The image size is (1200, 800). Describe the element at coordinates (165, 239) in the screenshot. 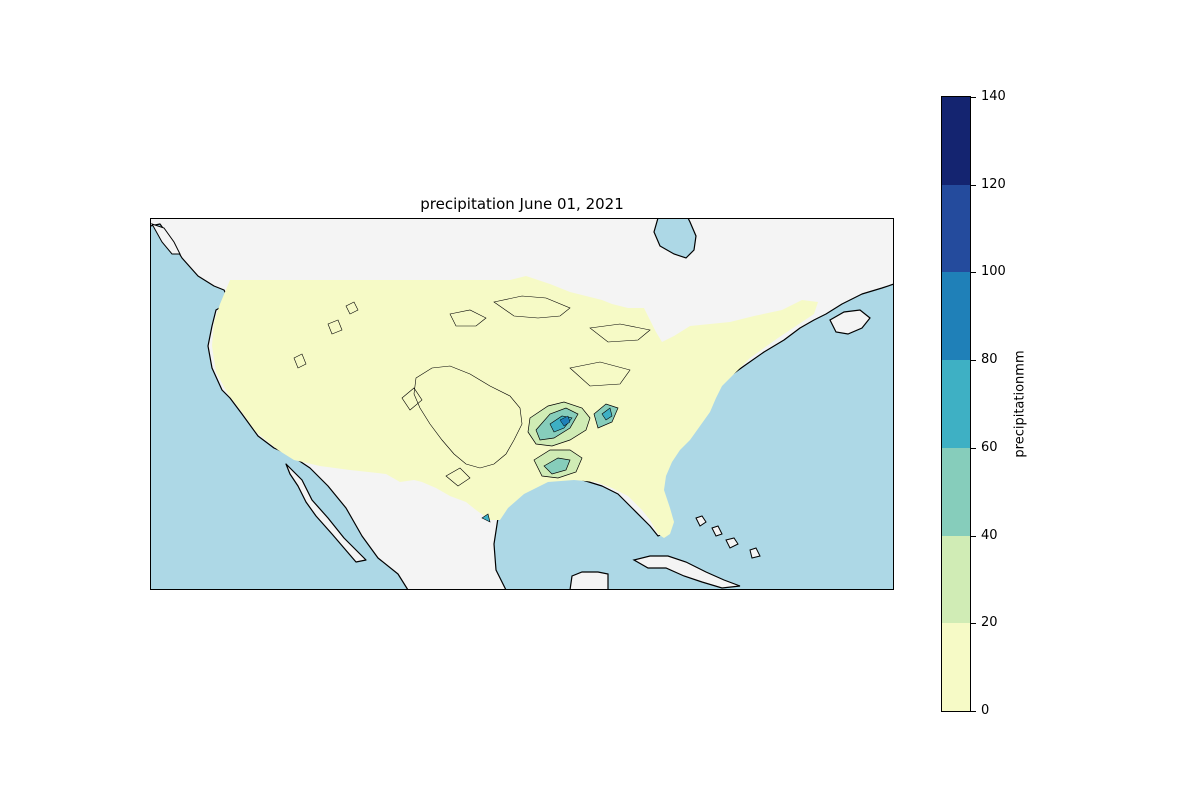

I see `vancouver-island` at that location.